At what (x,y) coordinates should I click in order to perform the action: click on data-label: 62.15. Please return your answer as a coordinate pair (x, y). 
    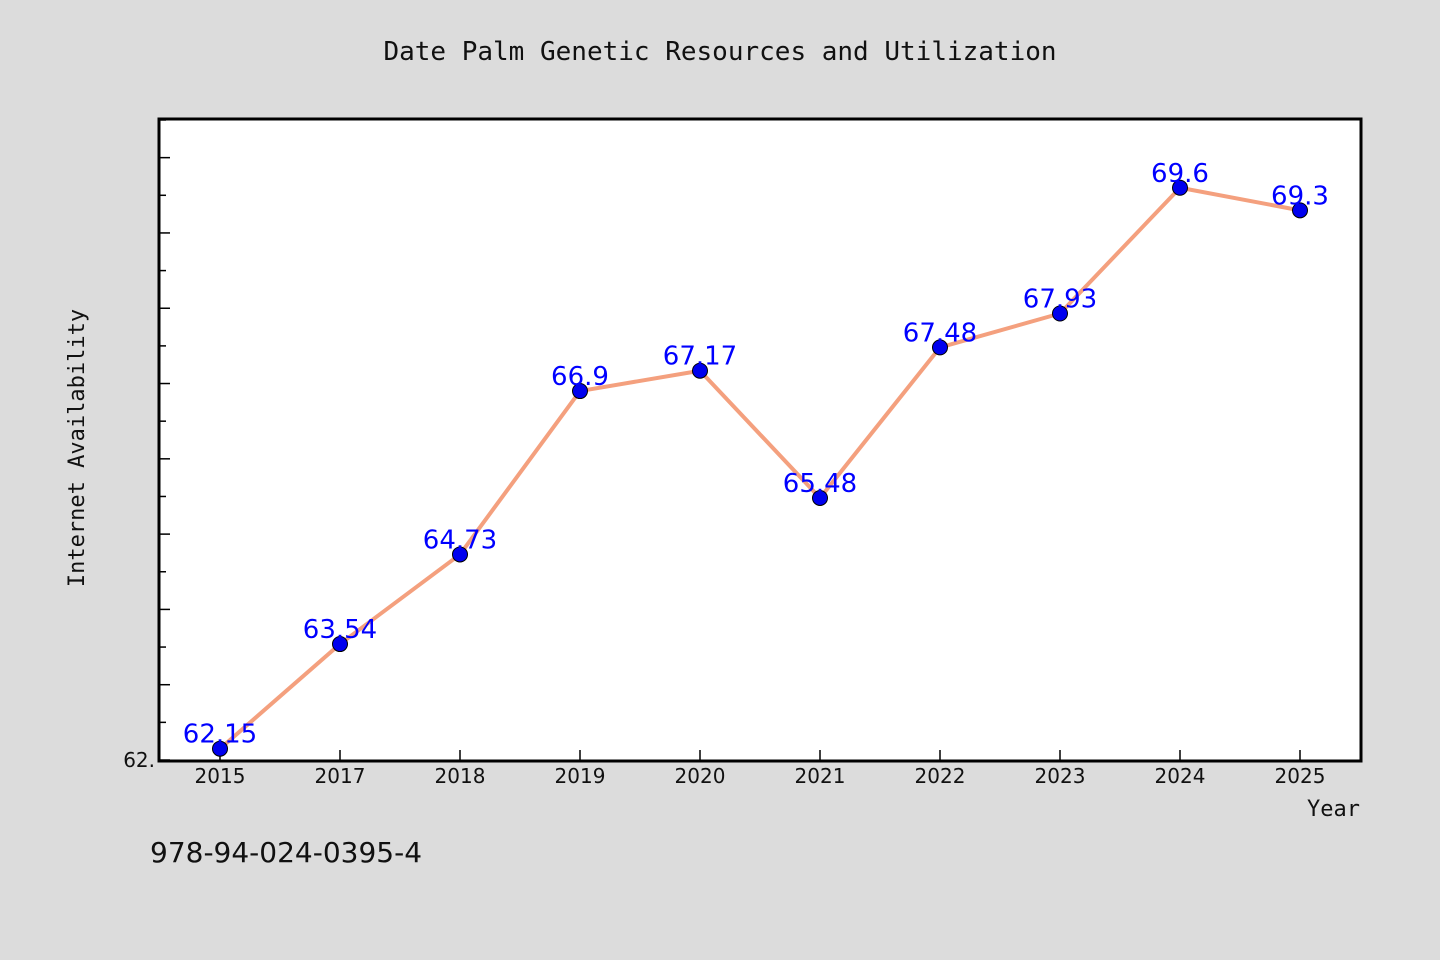
    Looking at the image, I should click on (220, 735).